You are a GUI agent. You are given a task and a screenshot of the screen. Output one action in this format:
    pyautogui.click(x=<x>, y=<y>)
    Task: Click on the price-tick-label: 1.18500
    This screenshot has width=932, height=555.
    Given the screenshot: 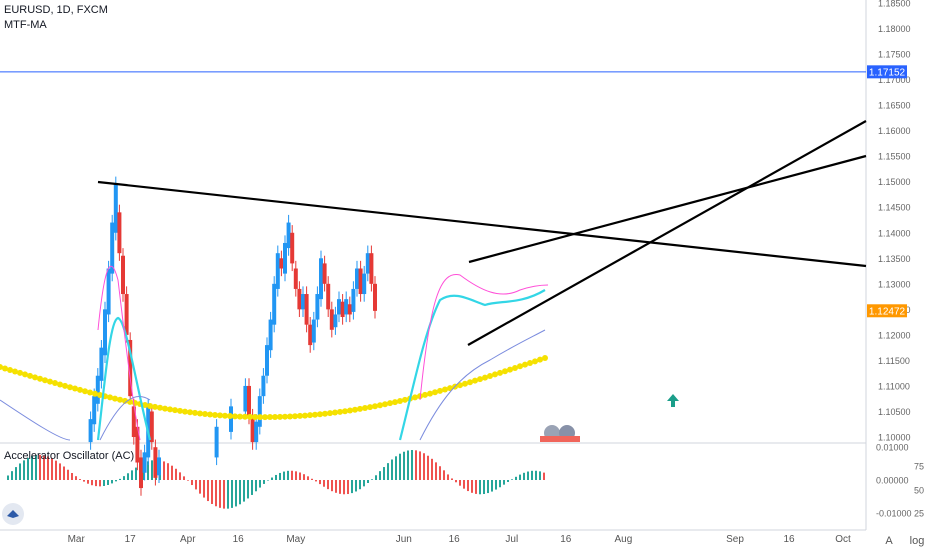 What is the action you would take?
    pyautogui.click(x=894, y=4)
    